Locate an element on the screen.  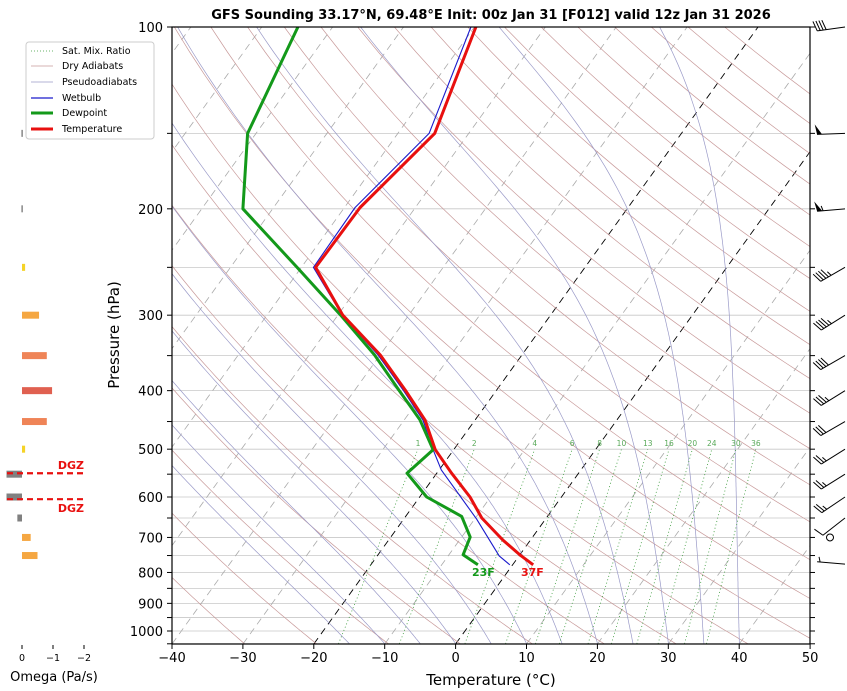
x-tick-label: 30 is located at coordinates (668, 658).